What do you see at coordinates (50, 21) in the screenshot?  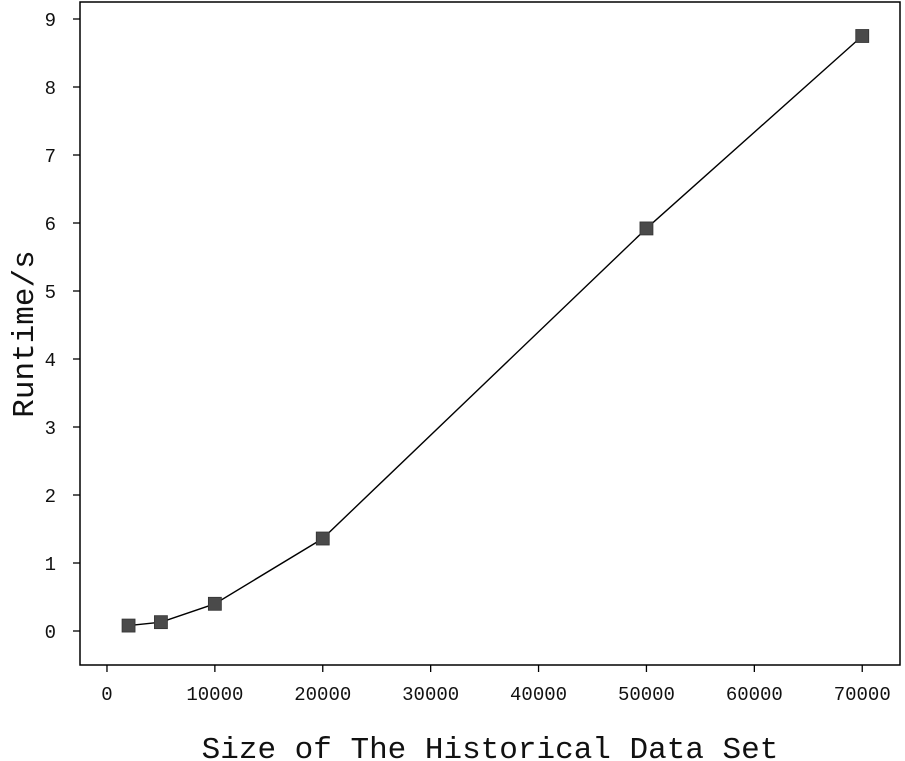 I see `y-tick-label: 9` at bounding box center [50, 21].